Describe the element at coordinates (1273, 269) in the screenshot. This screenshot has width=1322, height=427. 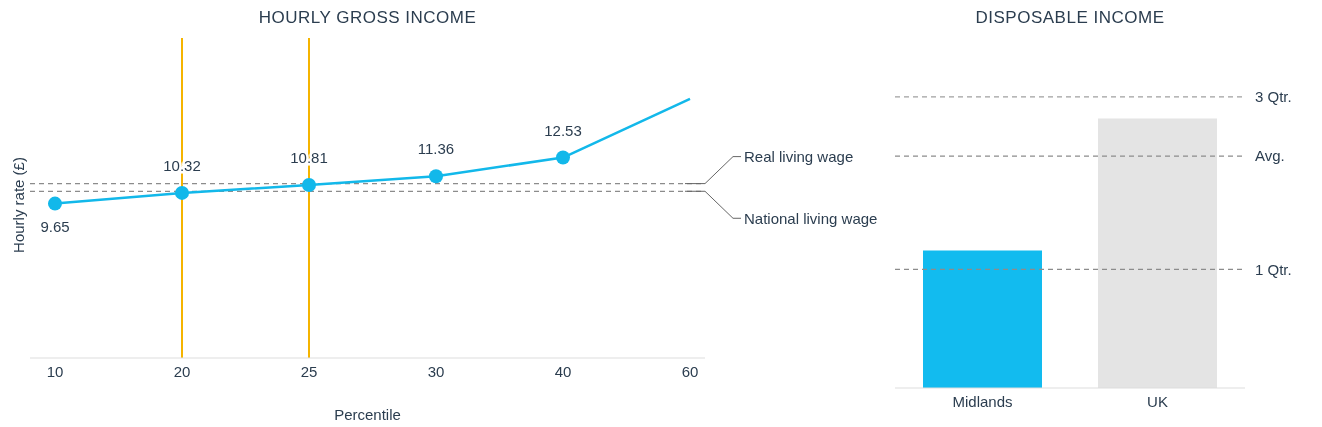
I see `ref-line-label: 1 Qtr.` at that location.